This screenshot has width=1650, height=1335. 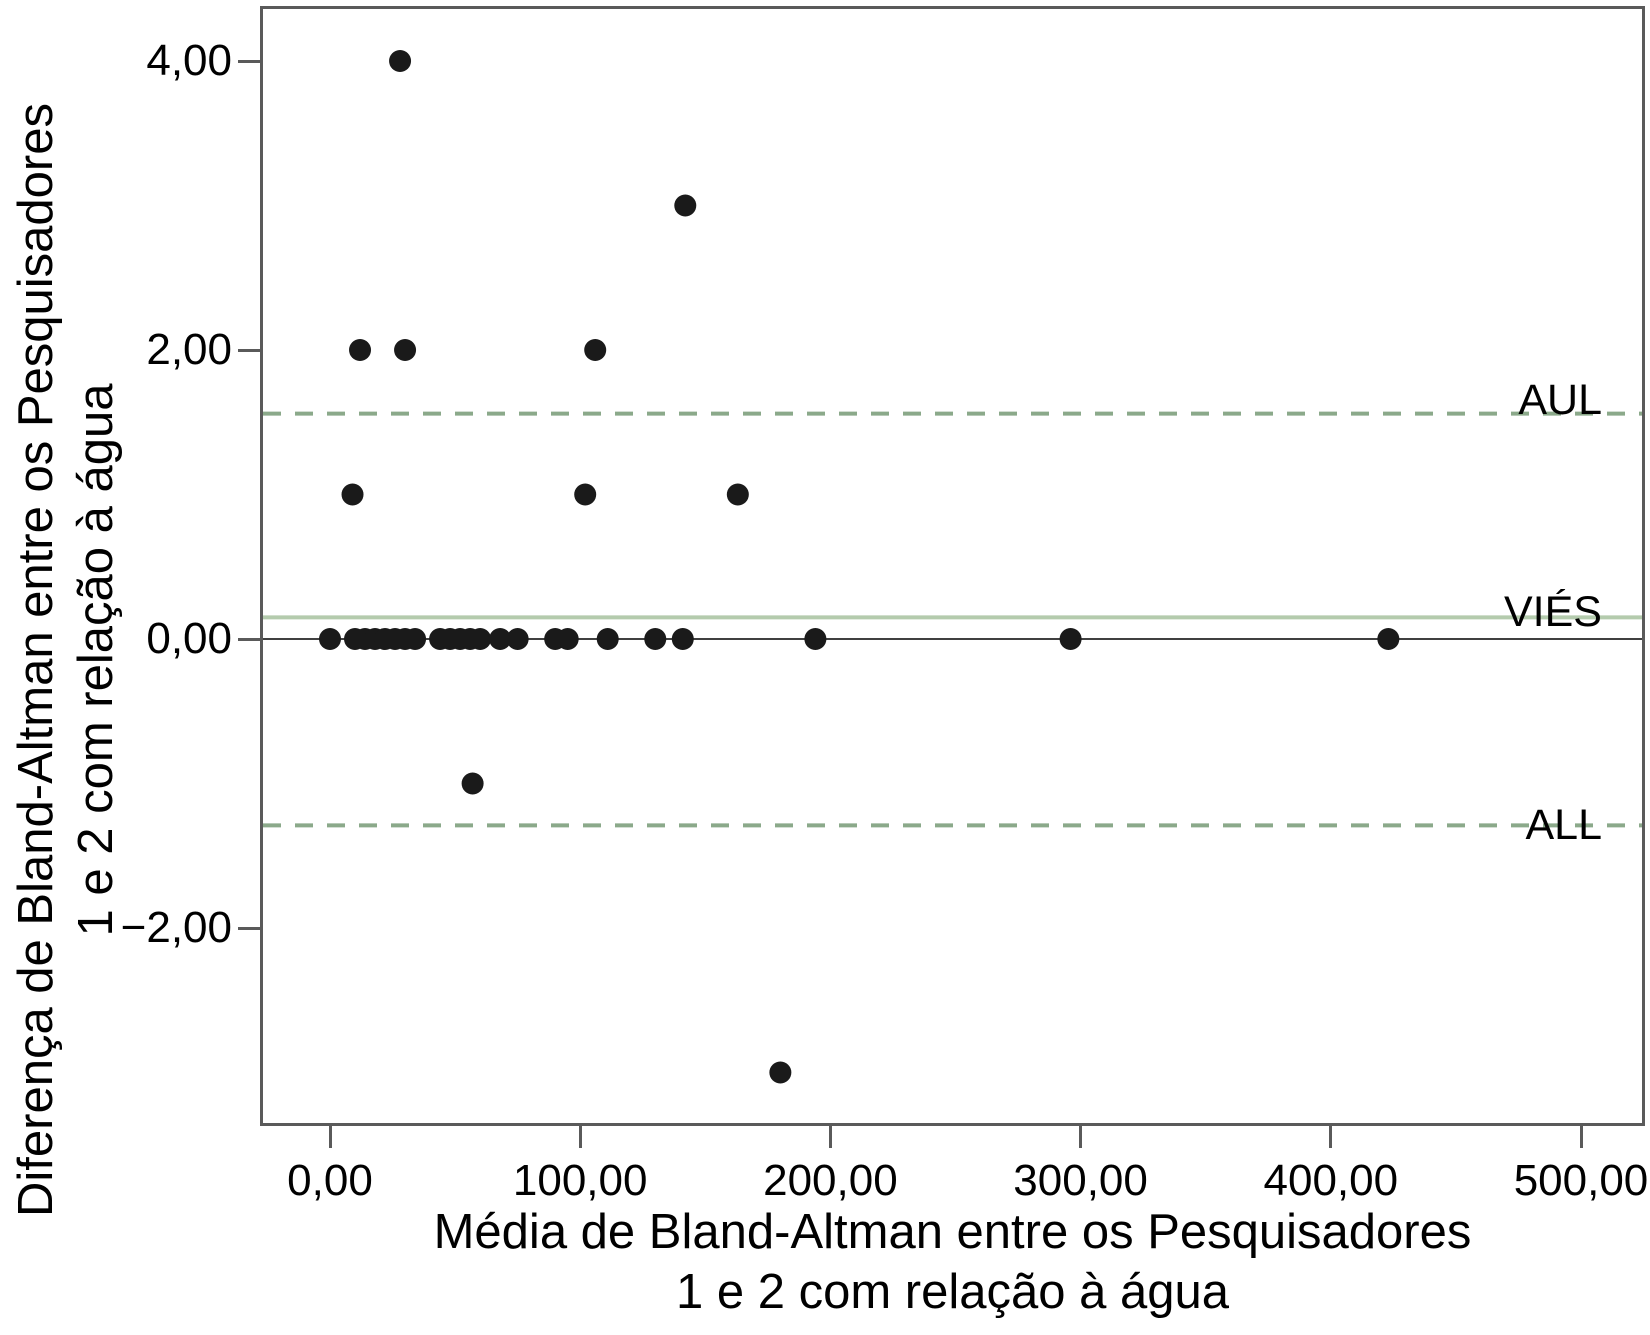 What do you see at coordinates (1581, 1180) in the screenshot?
I see `x-axis-tick-label: 500,00` at bounding box center [1581, 1180].